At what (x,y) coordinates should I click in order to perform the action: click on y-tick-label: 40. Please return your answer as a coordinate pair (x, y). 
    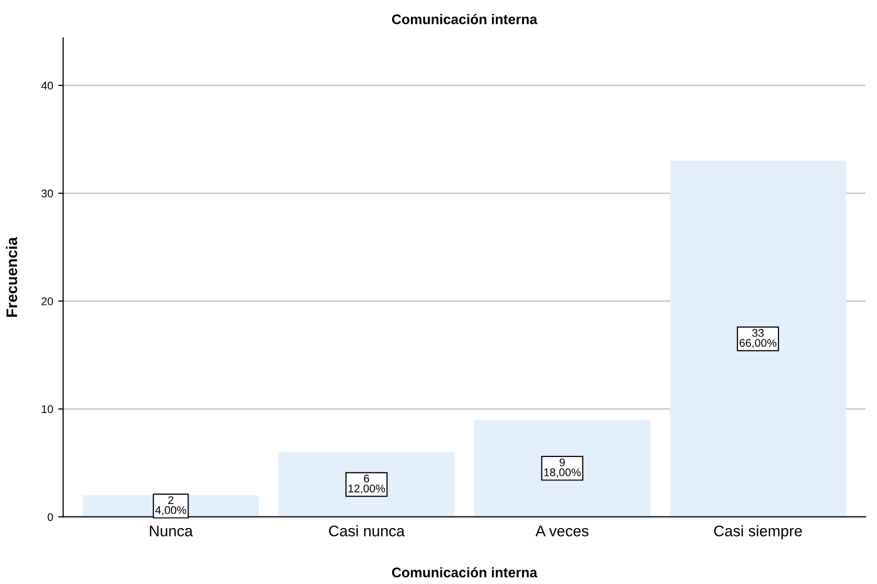
    Looking at the image, I should click on (47, 86).